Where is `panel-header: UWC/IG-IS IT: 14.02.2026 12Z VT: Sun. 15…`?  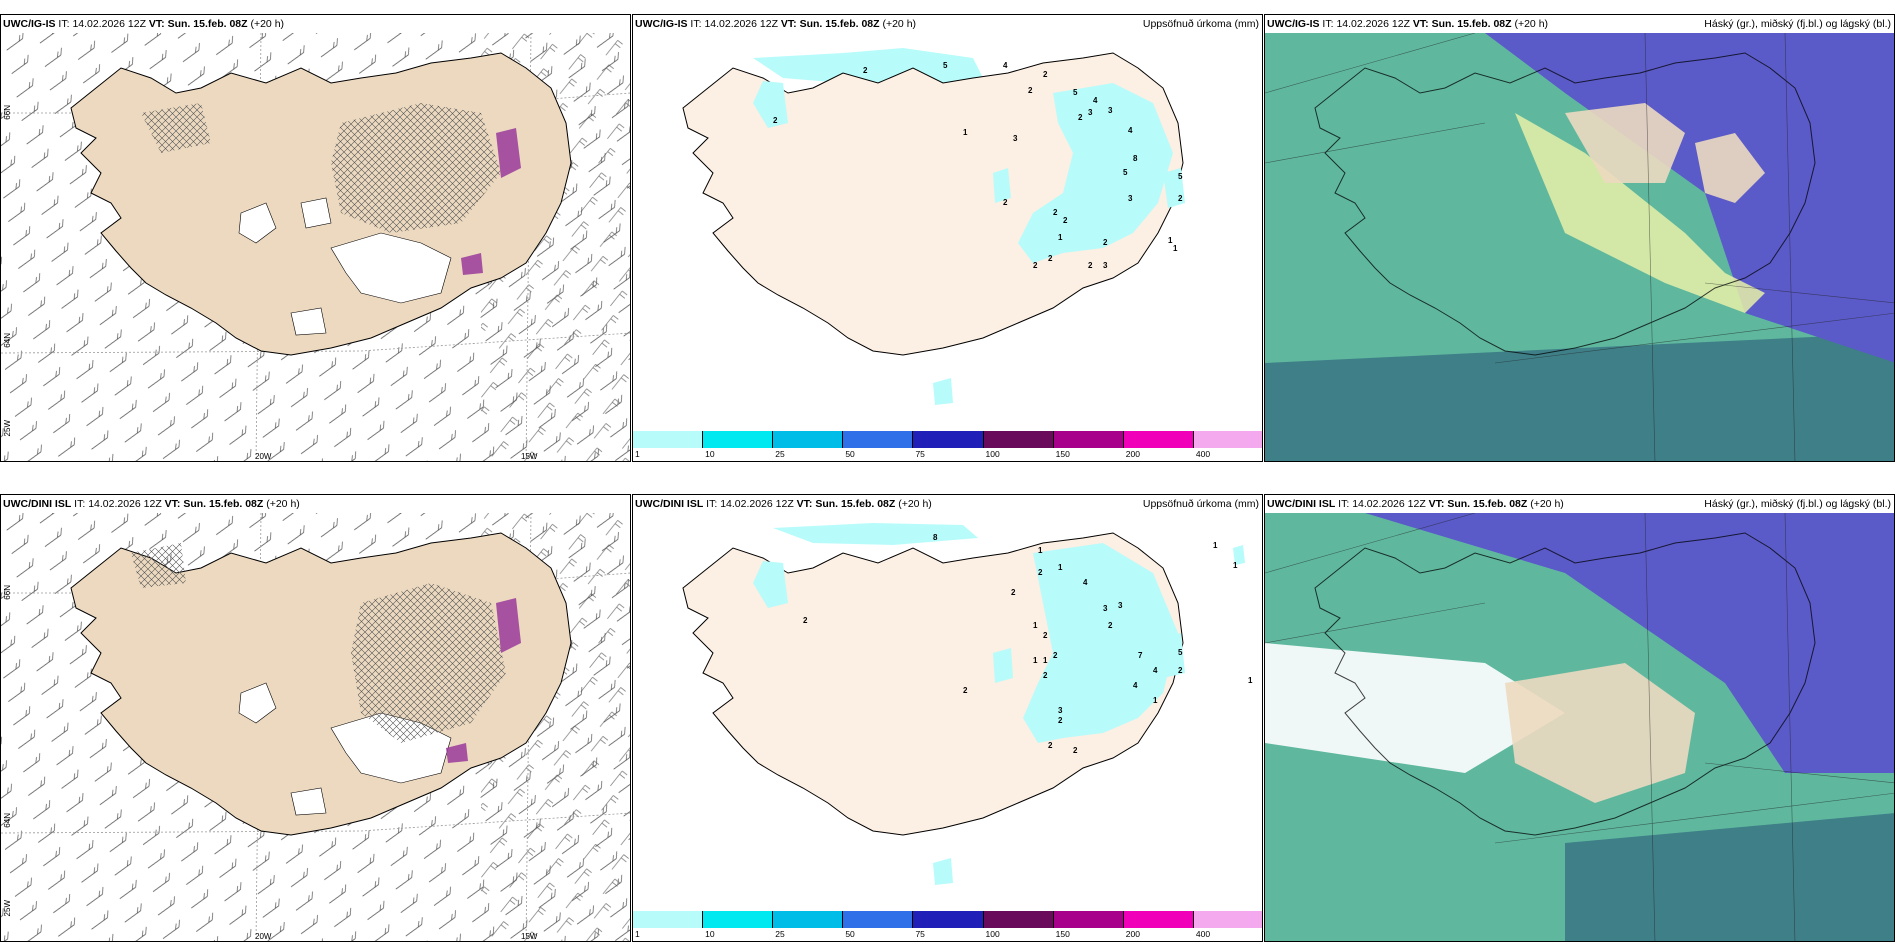 panel-header: UWC/IG-IS IT: 14.02.2026 12Z VT: Sun. 15… is located at coordinates (947, 24).